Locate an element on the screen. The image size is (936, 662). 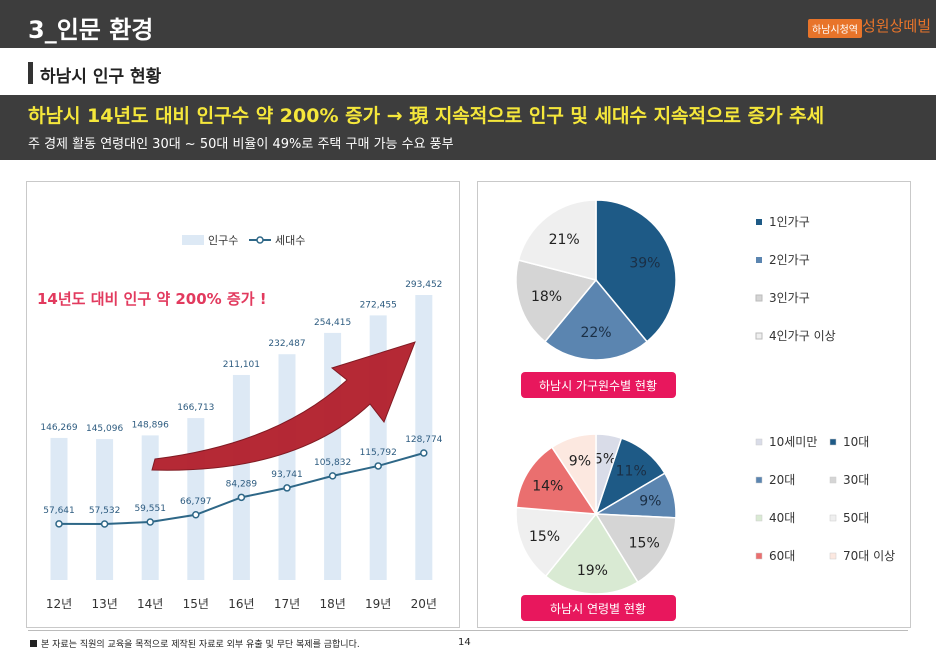
households-label: 105,832 is located at coordinates (332, 463).